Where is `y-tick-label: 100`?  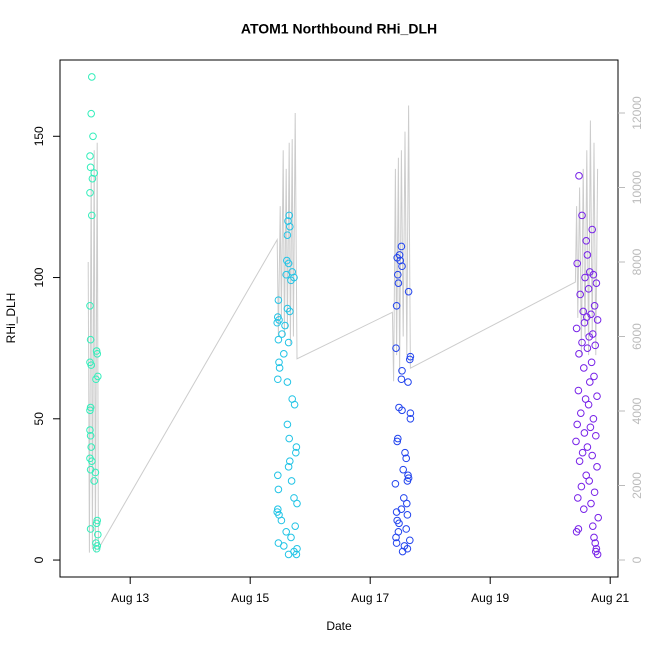
y-tick-label: 100 is located at coordinates (39, 277).